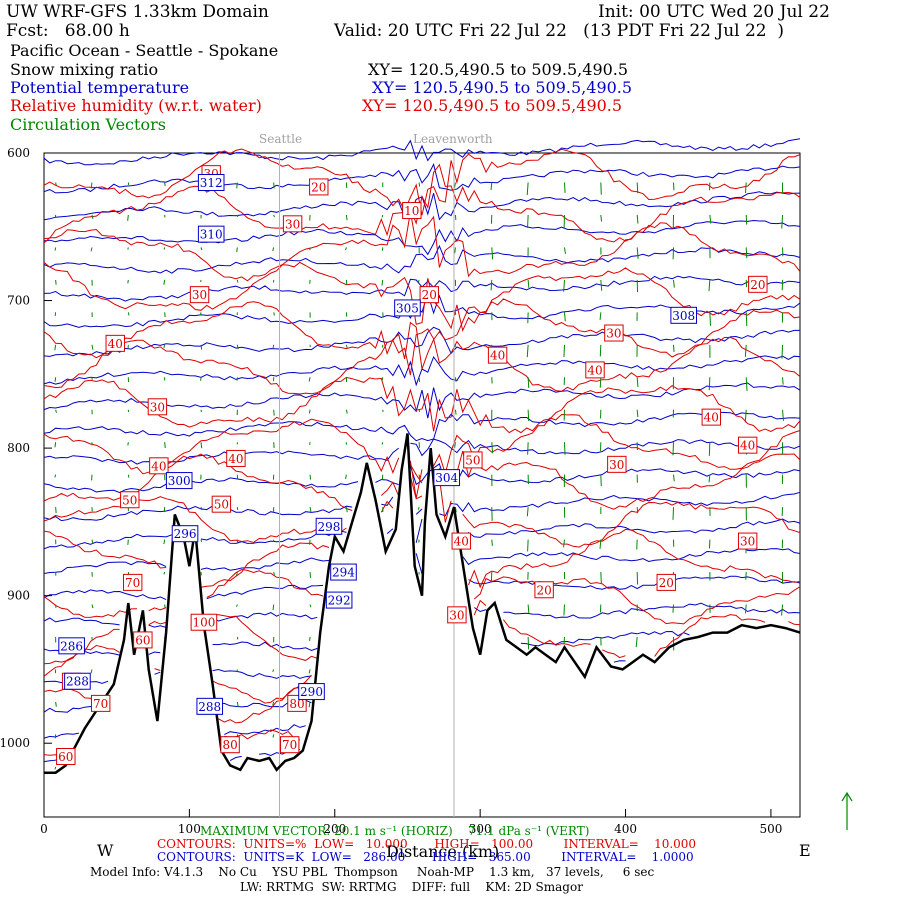  Describe the element at coordinates (683, 316) in the screenshot. I see `theta-label: 308` at that location.